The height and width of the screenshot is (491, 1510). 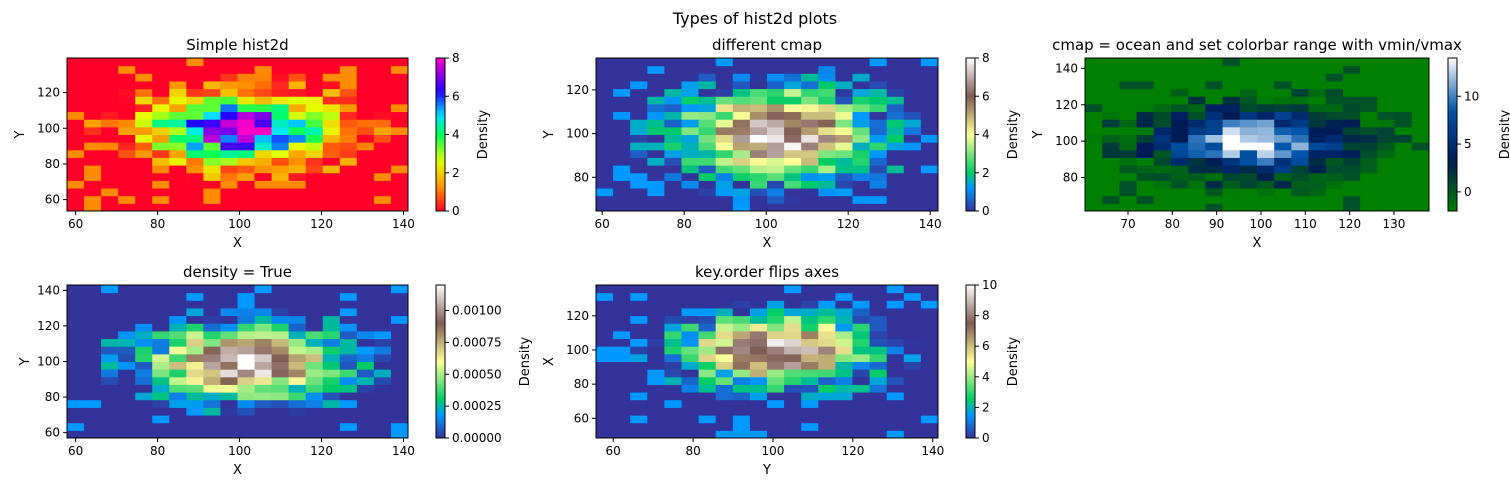 I want to click on y-tick-label: 100, so click(x=48, y=362).